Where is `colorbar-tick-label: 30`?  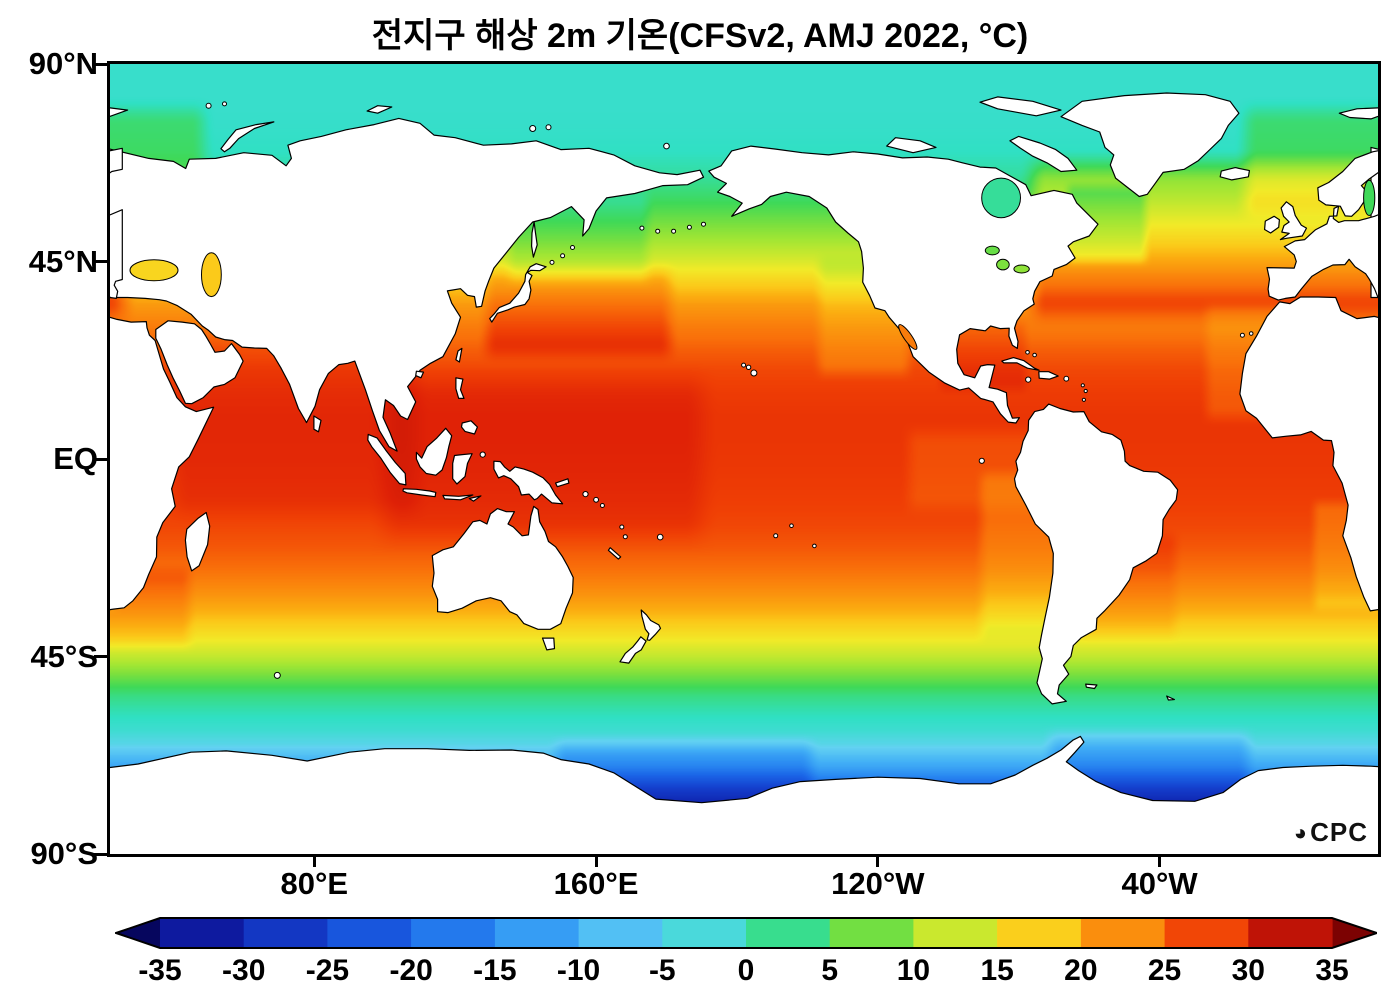 colorbar-tick-label: 30 is located at coordinates (1248, 970).